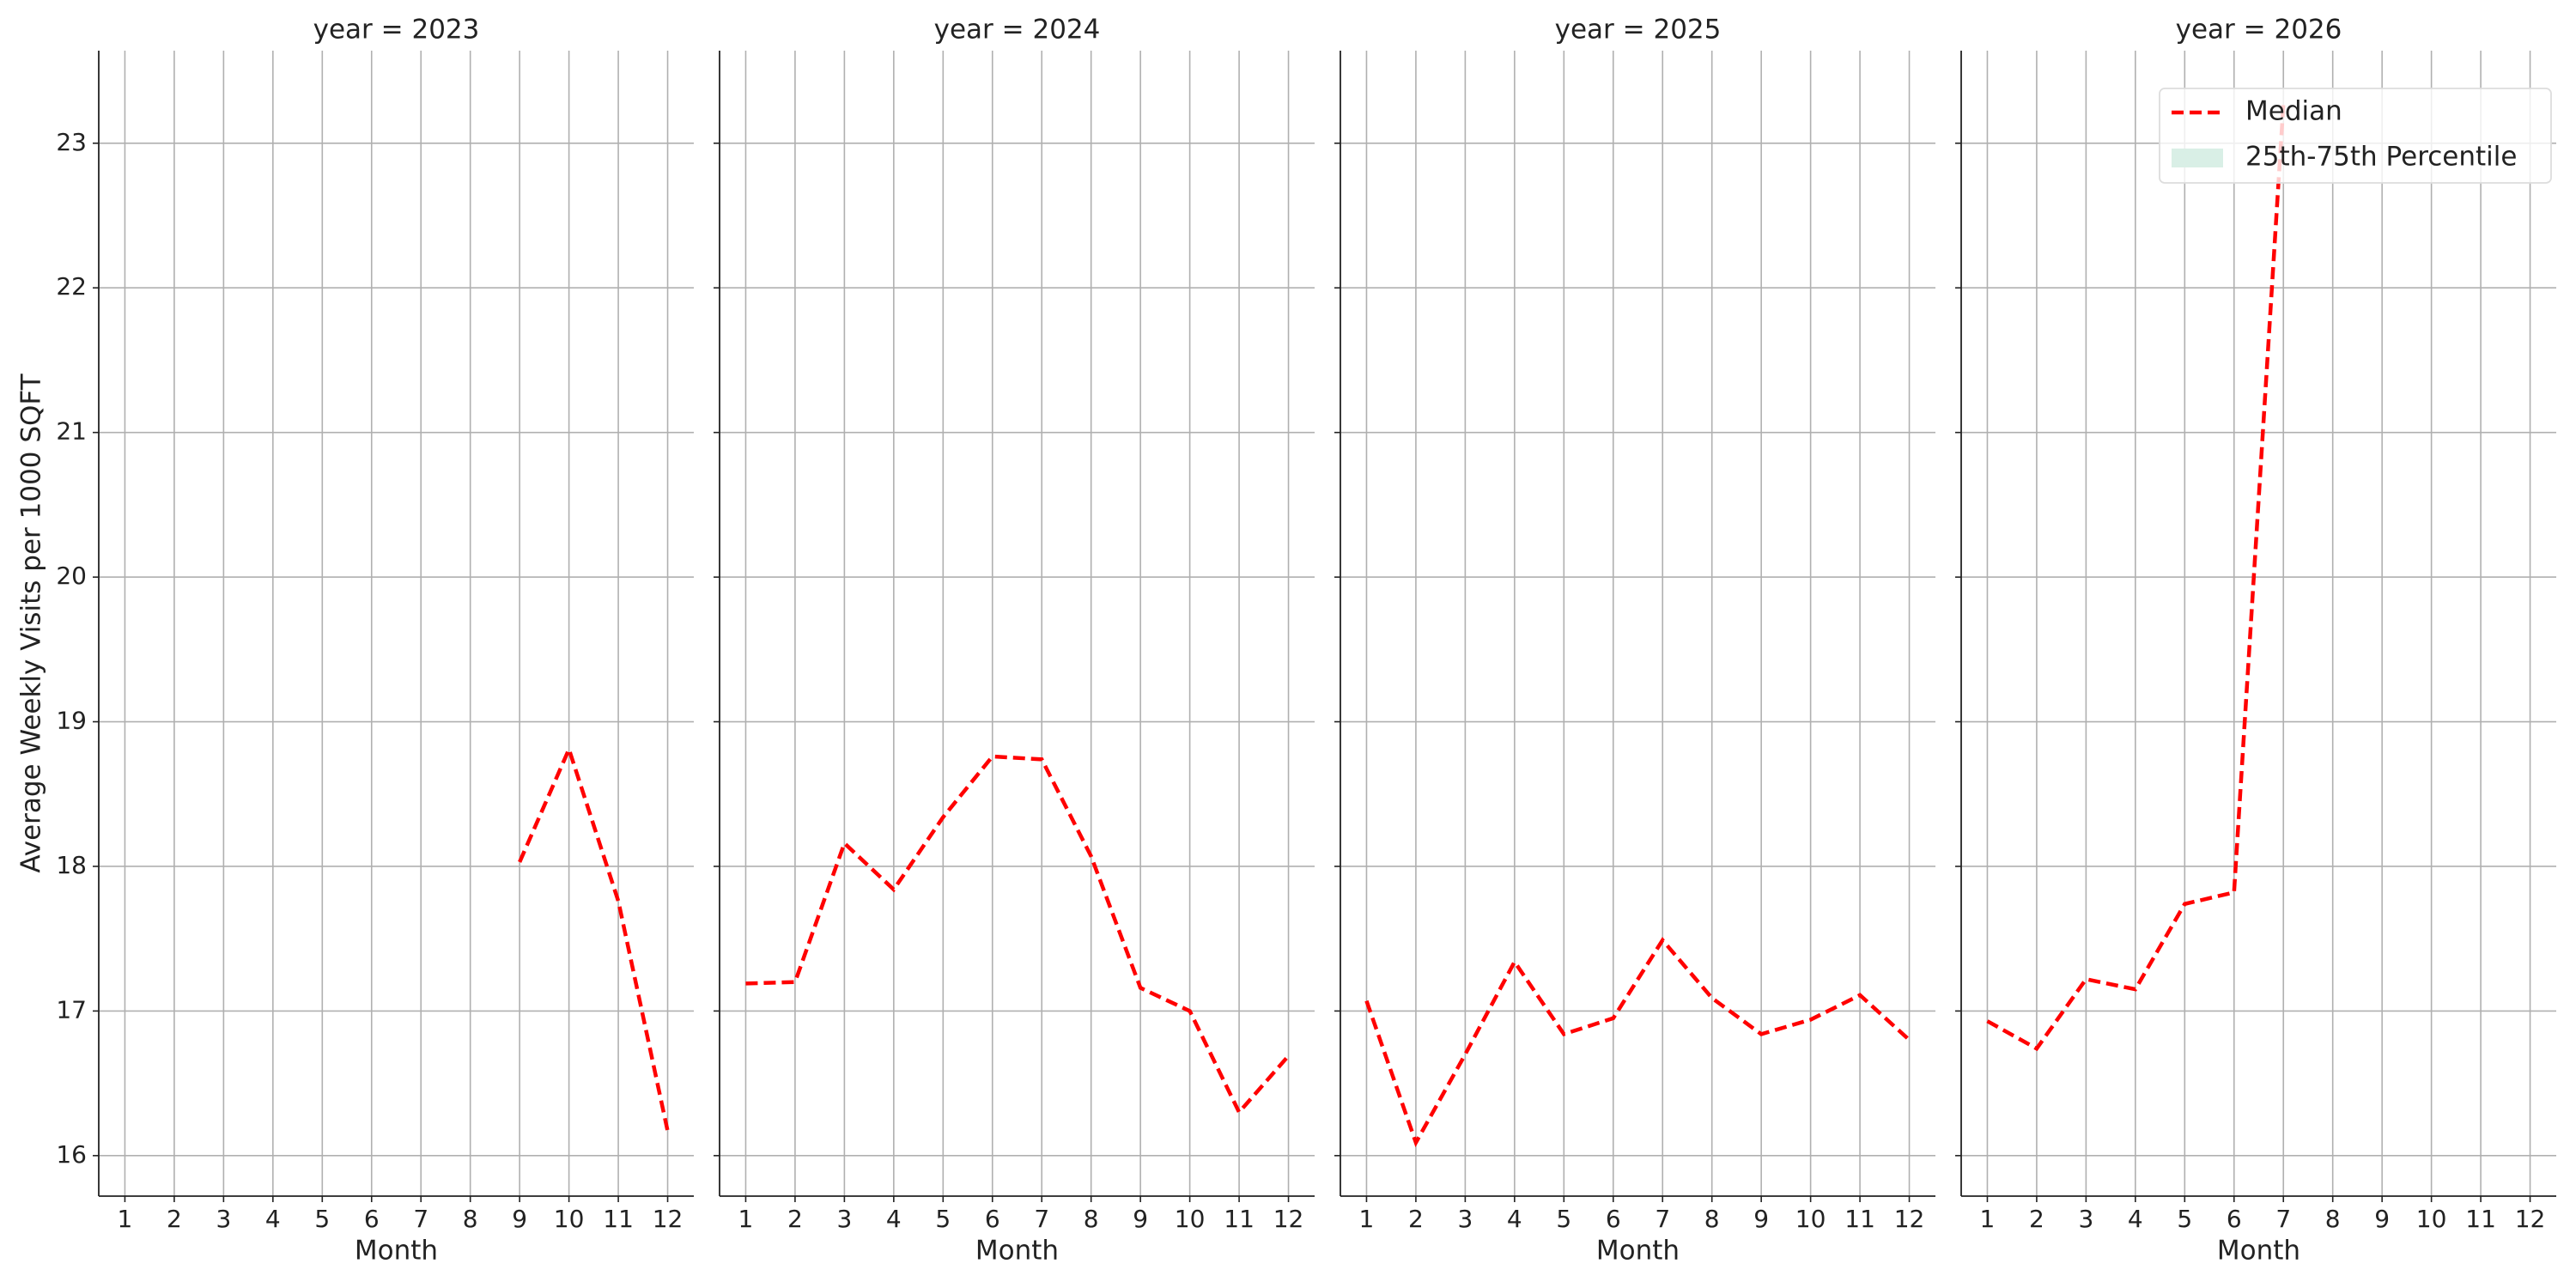 The width and height of the screenshot is (2576, 1288). Describe the element at coordinates (71, 1155) in the screenshot. I see `y-tick-label: 16` at that location.